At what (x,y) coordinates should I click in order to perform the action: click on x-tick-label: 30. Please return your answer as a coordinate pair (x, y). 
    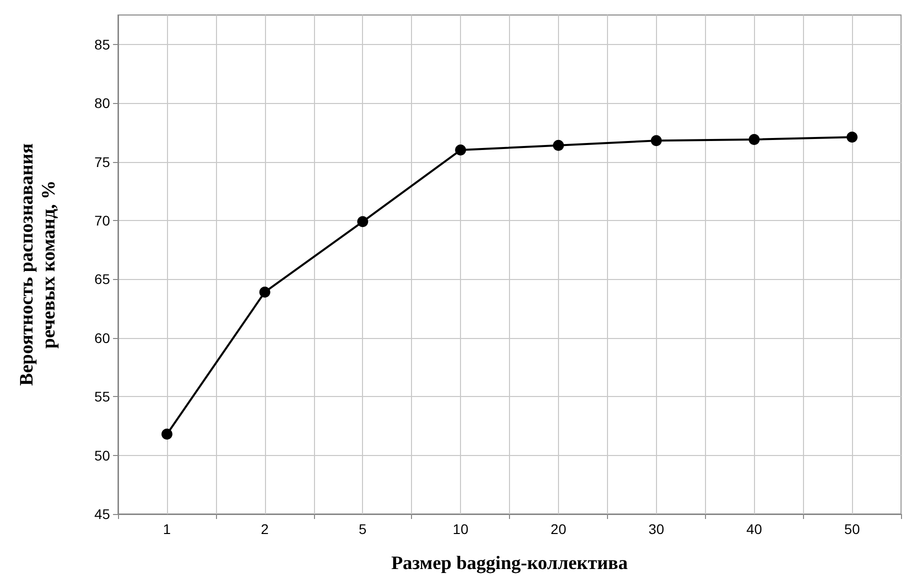
    Looking at the image, I should click on (656, 529).